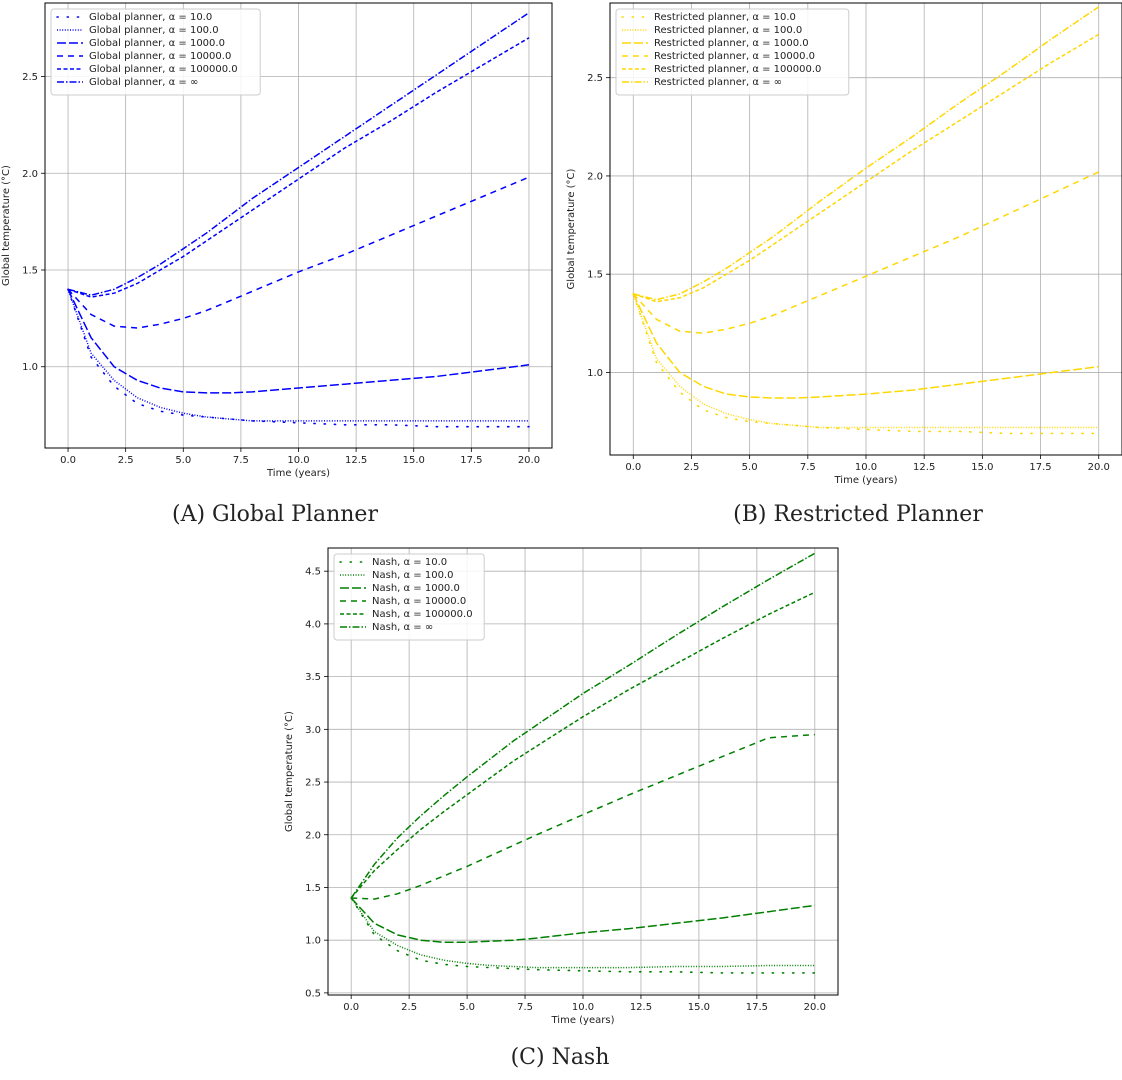  Describe the element at coordinates (275, 514) in the screenshot. I see `caption-global-planner: (A) Global Planner` at that location.